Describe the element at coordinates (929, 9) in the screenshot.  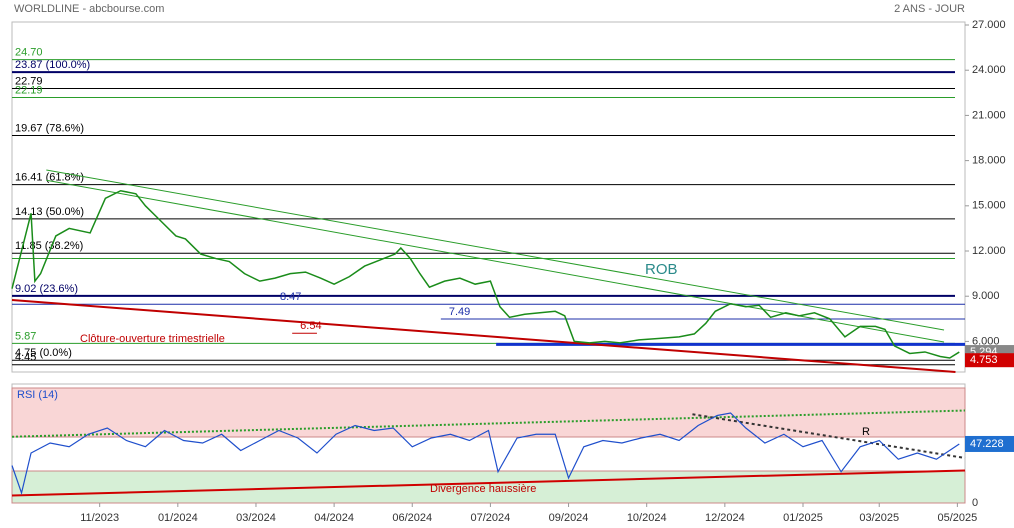
I see `chart-subtitle: 2 ANS - JOUR` at that location.